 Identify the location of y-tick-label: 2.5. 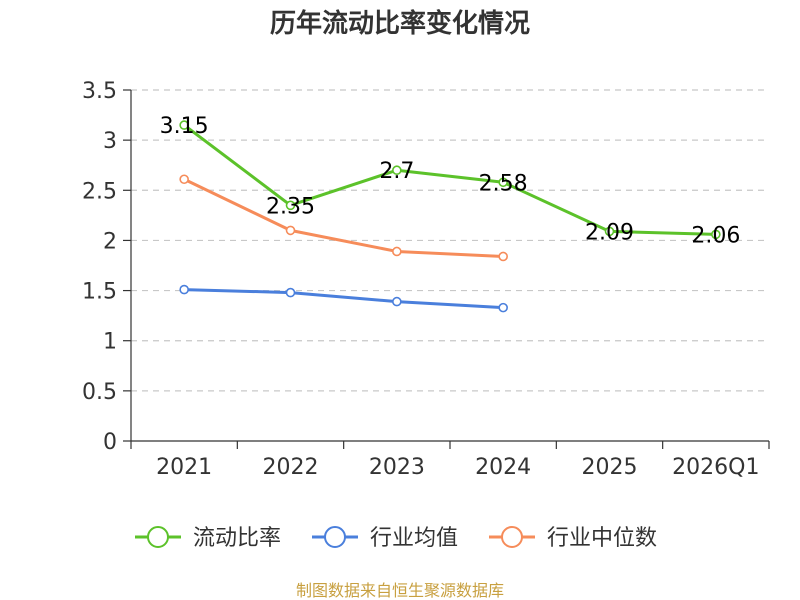
(99, 191).